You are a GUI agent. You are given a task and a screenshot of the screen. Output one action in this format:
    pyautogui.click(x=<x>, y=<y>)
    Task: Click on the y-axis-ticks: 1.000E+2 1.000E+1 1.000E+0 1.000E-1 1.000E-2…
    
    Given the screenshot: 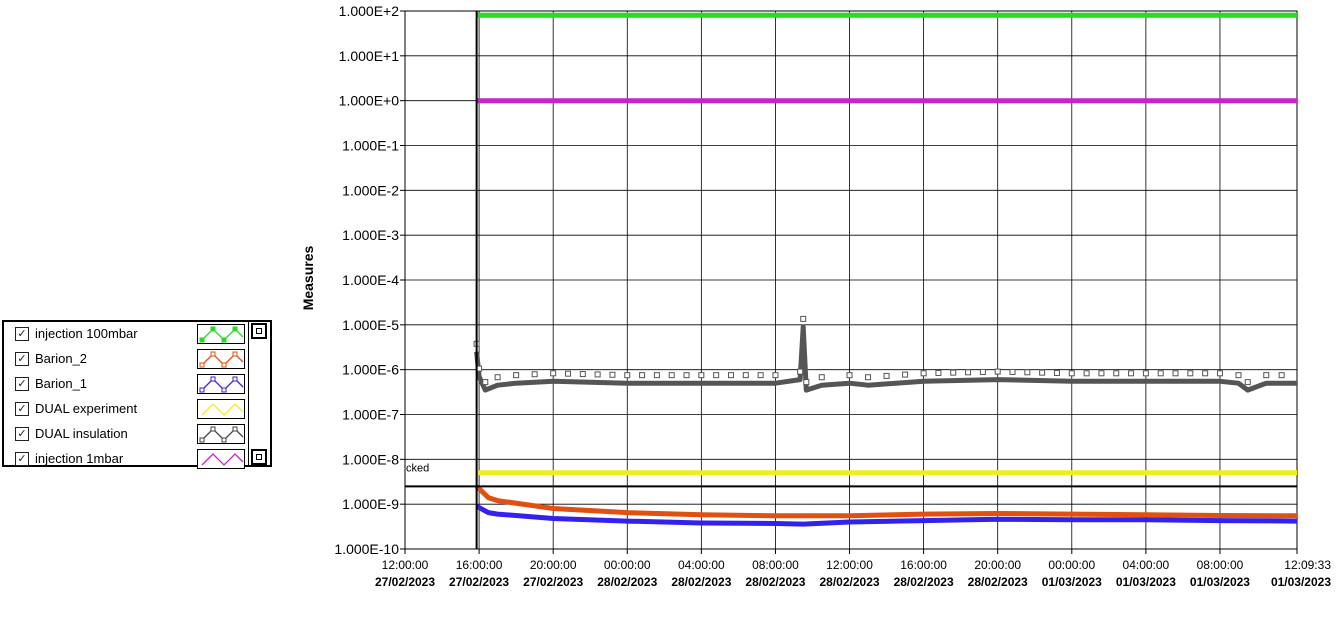 What is the action you would take?
    pyautogui.click(x=369, y=280)
    